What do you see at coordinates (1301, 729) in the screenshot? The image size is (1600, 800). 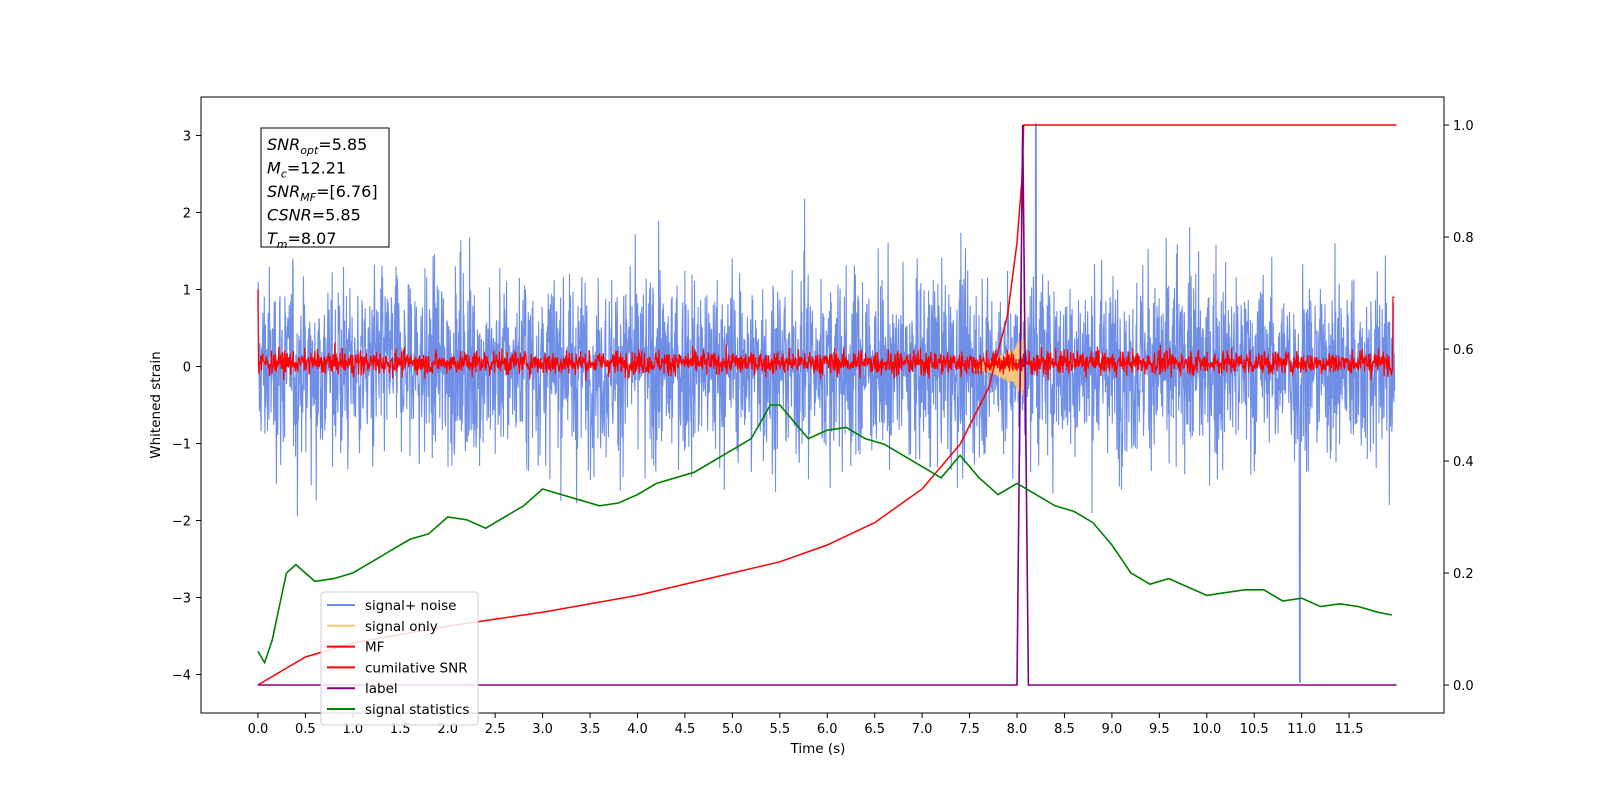 I see `x-tick-label: 11.0` at bounding box center [1301, 729].